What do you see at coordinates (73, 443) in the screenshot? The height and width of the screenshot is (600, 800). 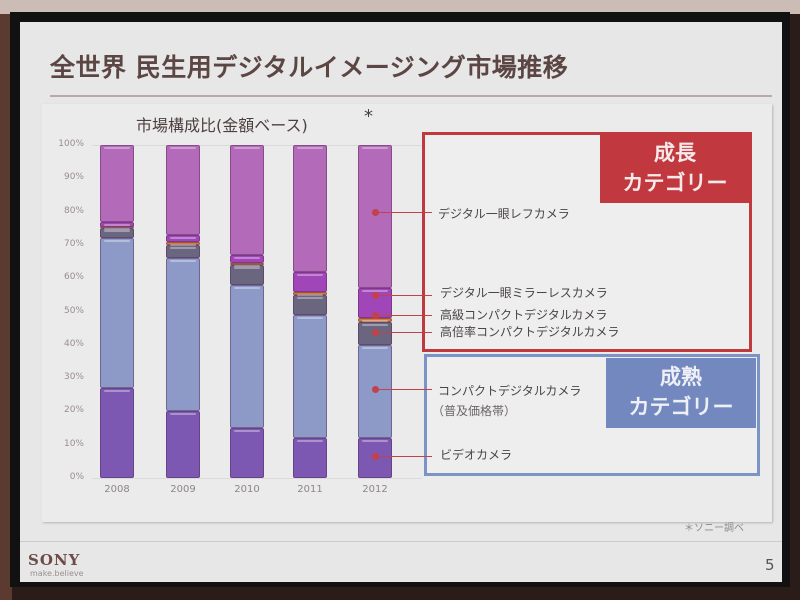 I see `y-tick-label: 10%` at bounding box center [73, 443].